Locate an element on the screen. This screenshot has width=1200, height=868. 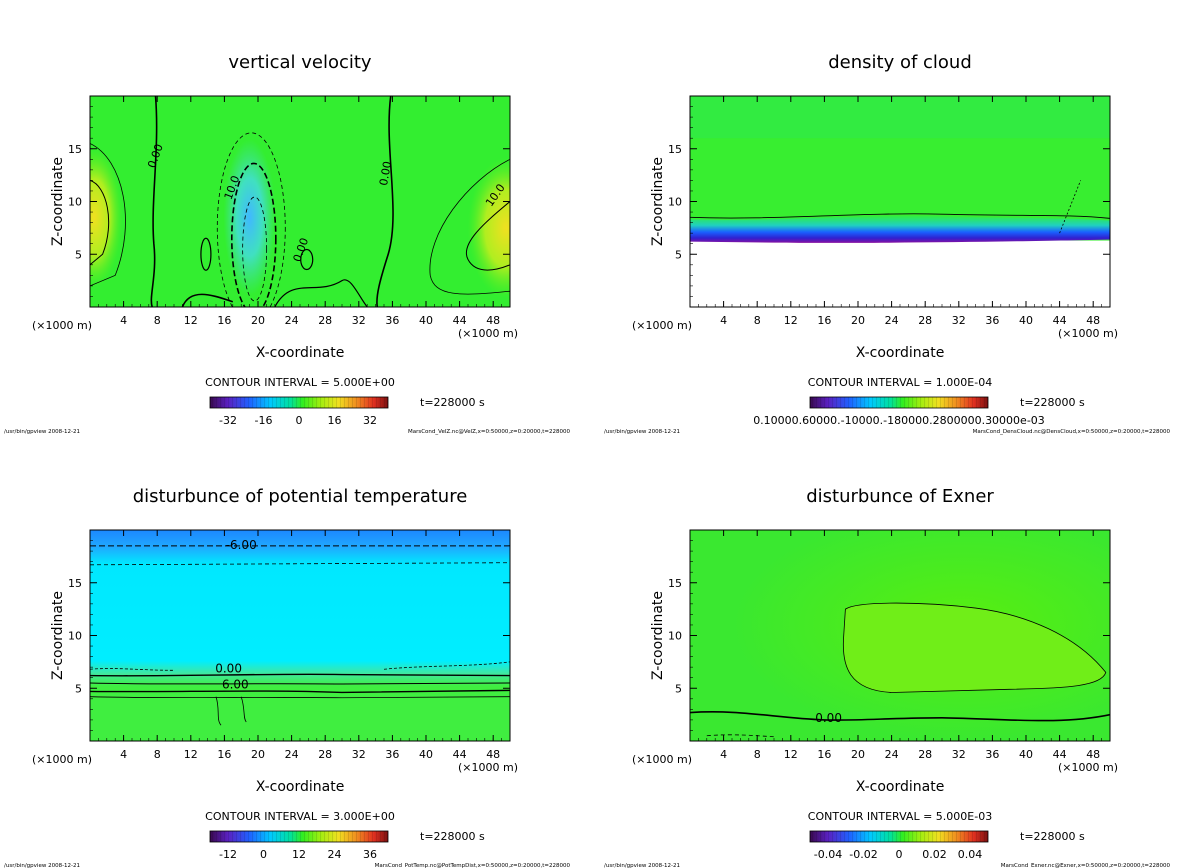
colorbar-tick-label: 0 is located at coordinates (899, 854).